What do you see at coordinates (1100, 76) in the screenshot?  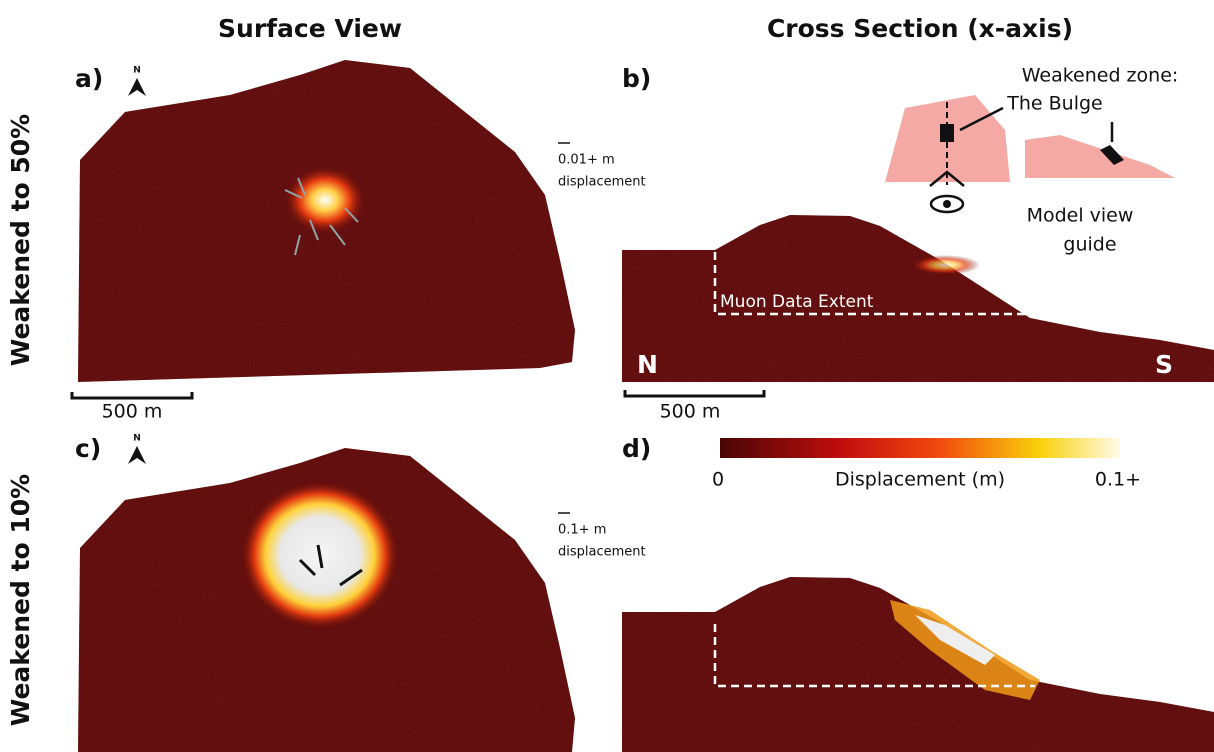 I see `guide-title: Weakened zone:` at bounding box center [1100, 76].